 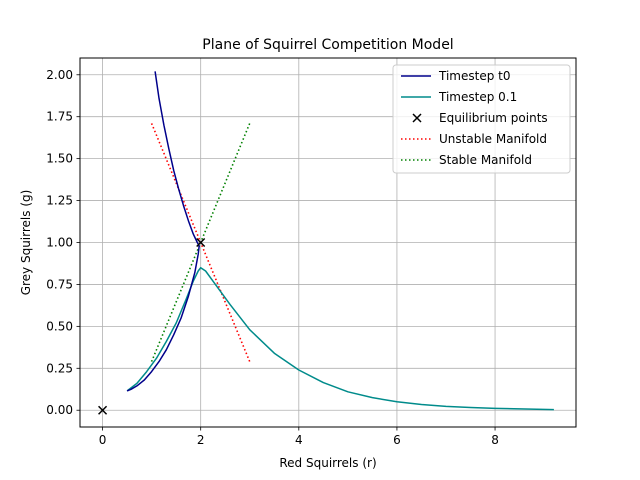 What do you see at coordinates (59, 75) in the screenshot?
I see `y-tick-label: 2.00` at bounding box center [59, 75].